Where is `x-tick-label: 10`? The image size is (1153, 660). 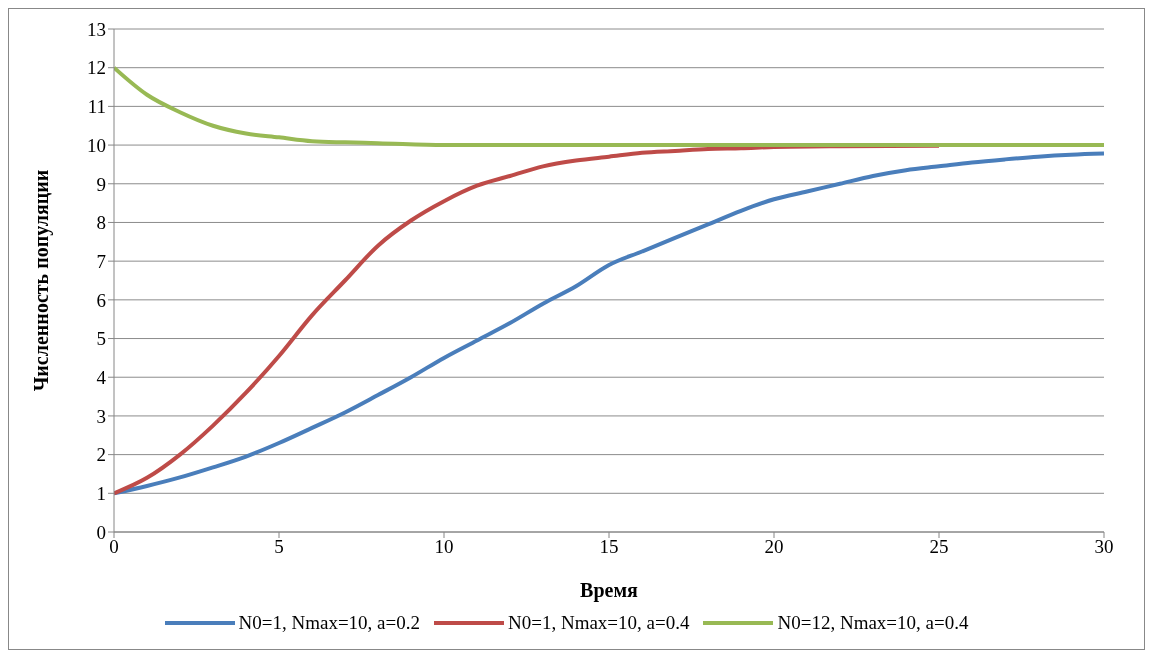 x-tick-label: 10 is located at coordinates (444, 547).